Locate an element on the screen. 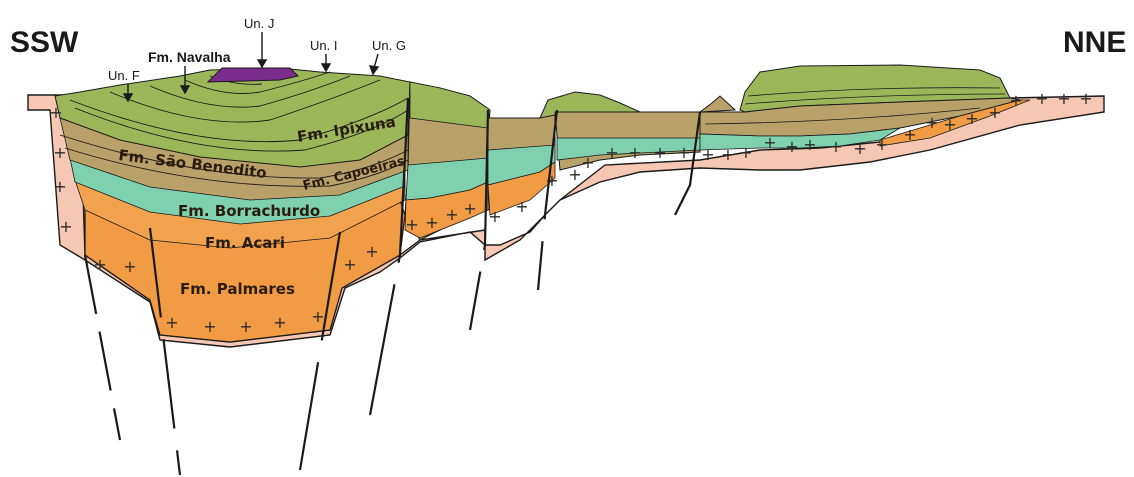  label-un-j: Un. J is located at coordinates (259, 23).